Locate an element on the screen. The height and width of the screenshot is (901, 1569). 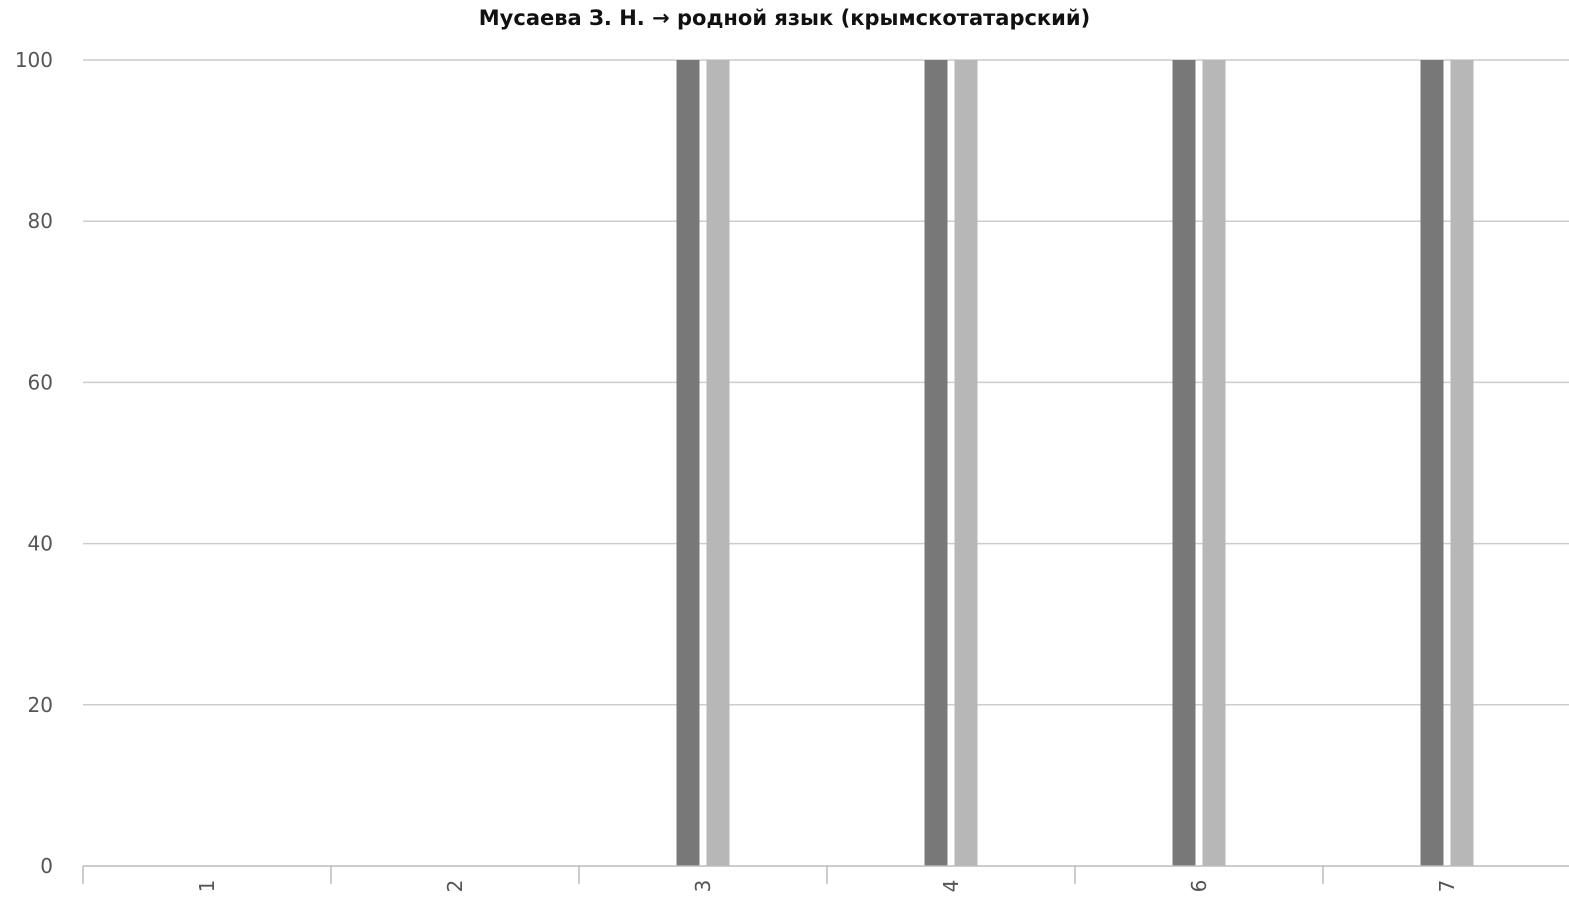
x-axis-ticks: 1 2 3 4 6 7 is located at coordinates (827, 886).